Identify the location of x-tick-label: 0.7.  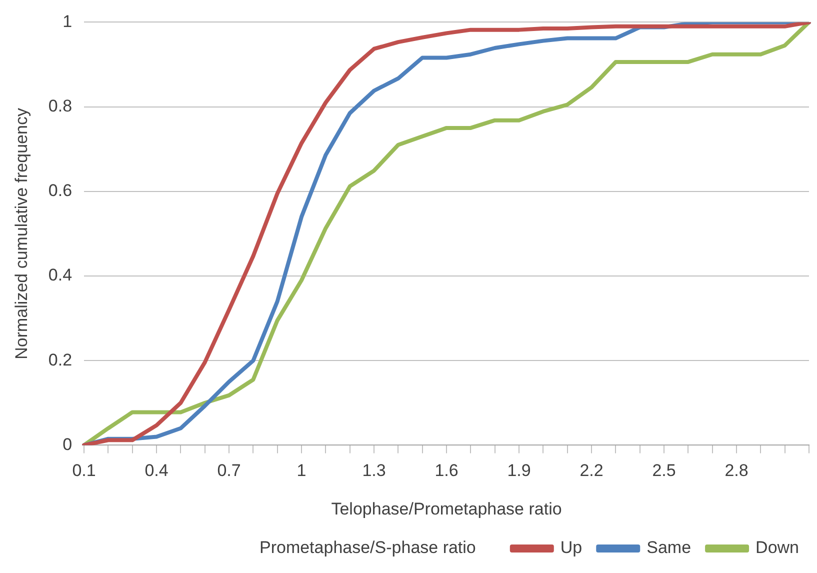
(229, 470).